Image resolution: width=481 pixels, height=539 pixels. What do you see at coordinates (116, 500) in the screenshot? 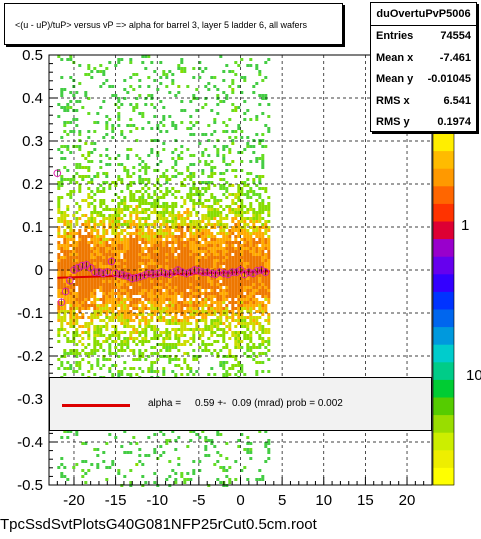
I see `x-tick-label: -15` at bounding box center [116, 500].